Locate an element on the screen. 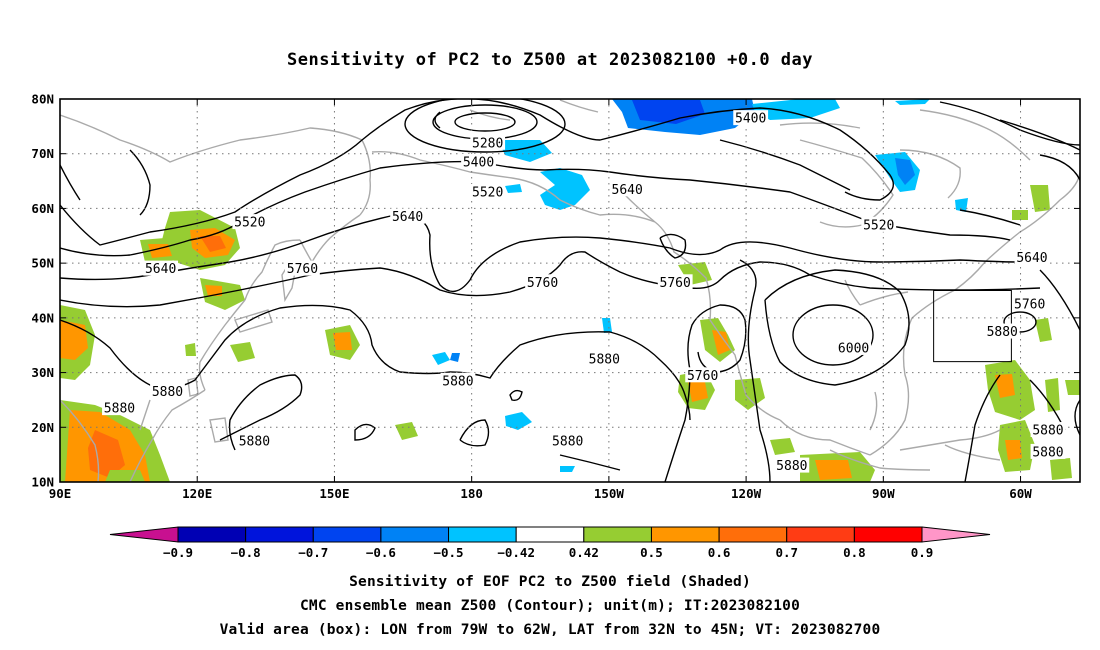 This screenshot has width=1100, height=650. lon-tick-label: 150E is located at coordinates (334, 493).